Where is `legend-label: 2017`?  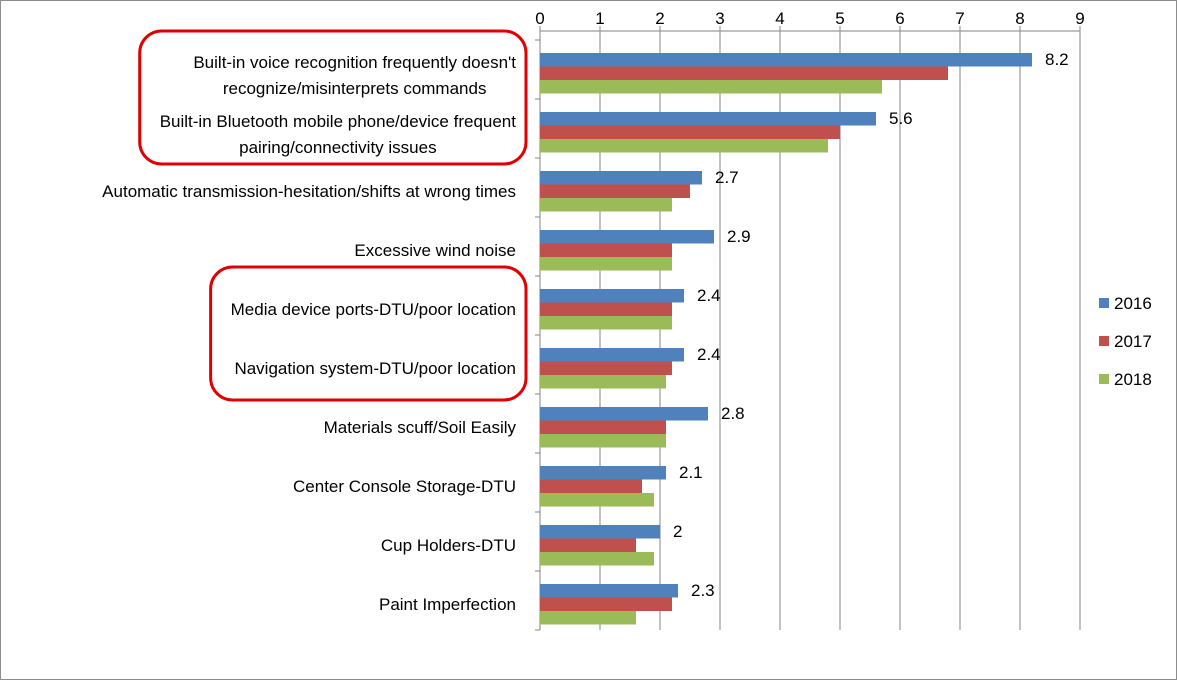
legend-label: 2017 is located at coordinates (1133, 341).